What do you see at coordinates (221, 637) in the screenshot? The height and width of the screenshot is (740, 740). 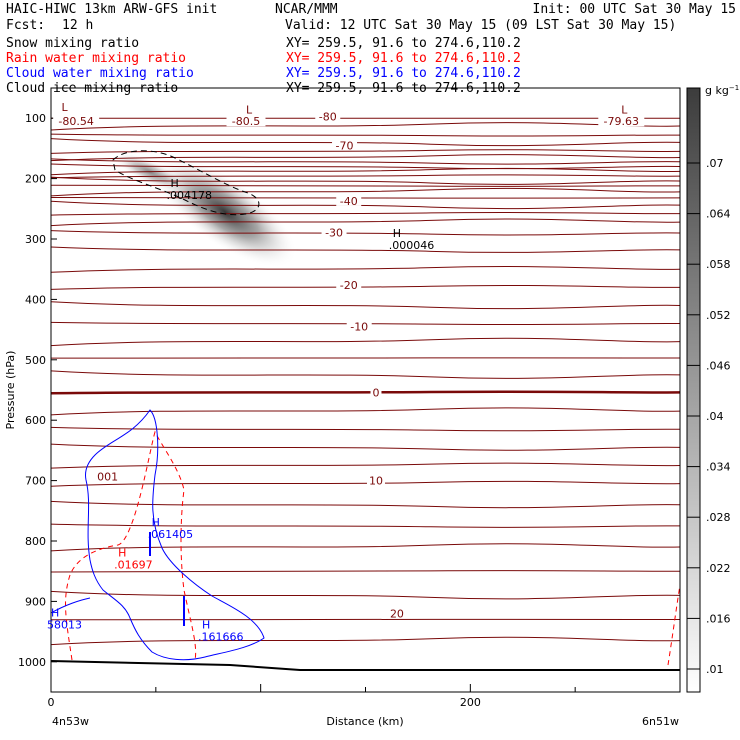 I see `extremum-value: .161666` at bounding box center [221, 637].